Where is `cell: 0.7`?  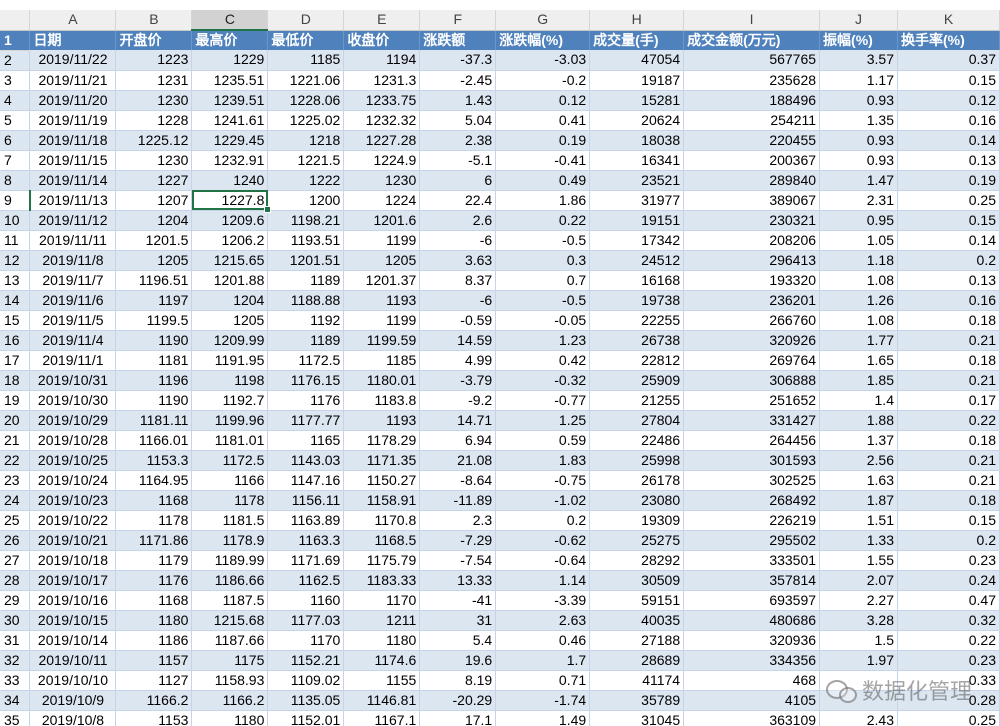 cell: 0.7 is located at coordinates (543, 280).